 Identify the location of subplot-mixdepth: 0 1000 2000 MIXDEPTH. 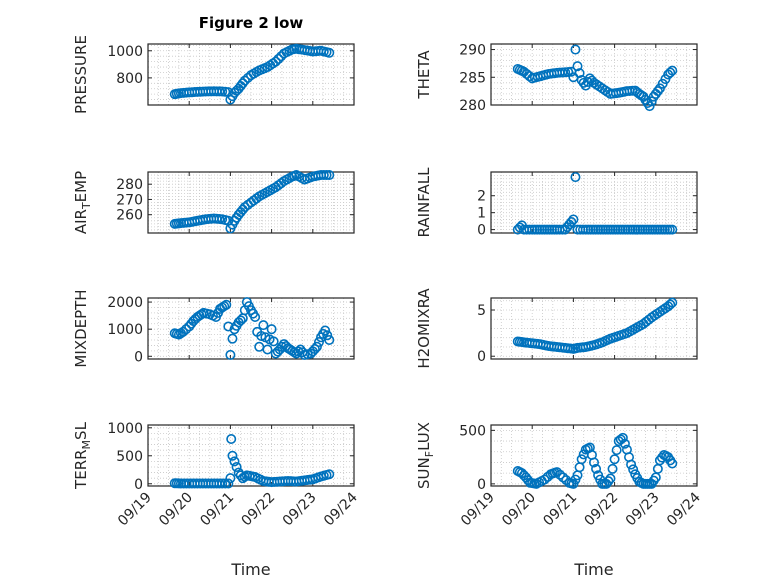
(213, 328).